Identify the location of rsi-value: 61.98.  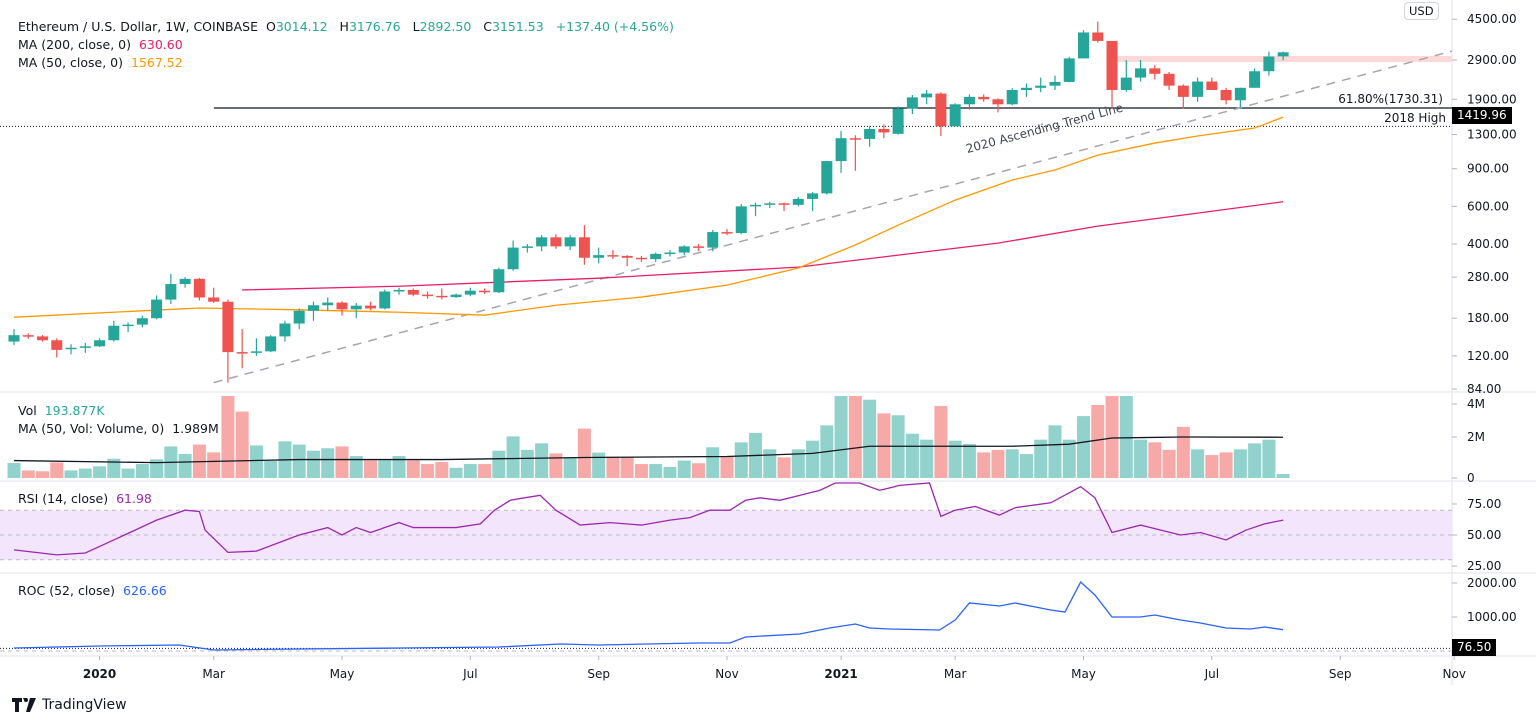
(134, 498).